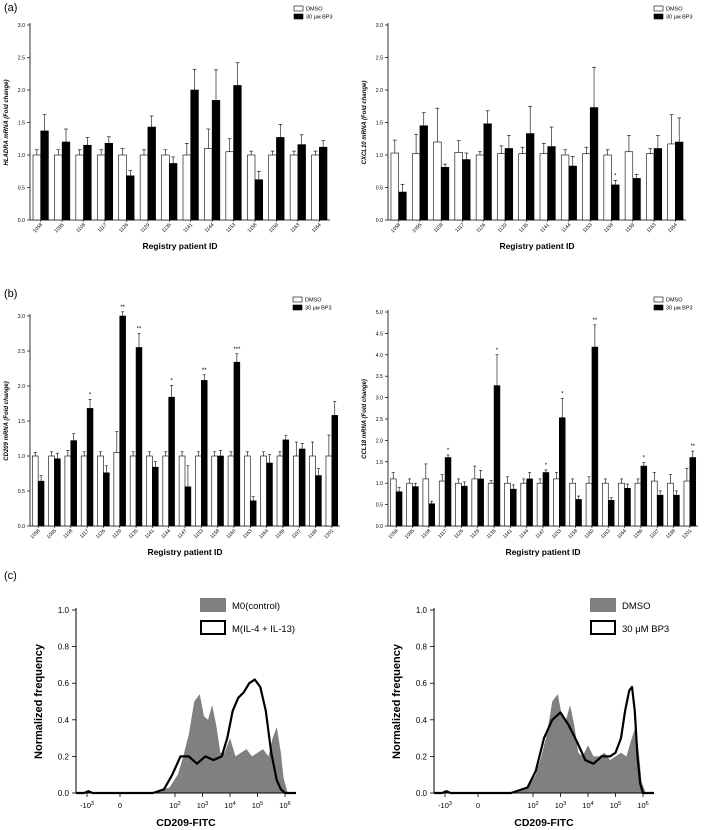 This screenshot has height=830, width=709. What do you see at coordinates (7, 420) in the screenshot?
I see `y-axis-label: CD209 mRNA (Fold change)` at bounding box center [7, 420].